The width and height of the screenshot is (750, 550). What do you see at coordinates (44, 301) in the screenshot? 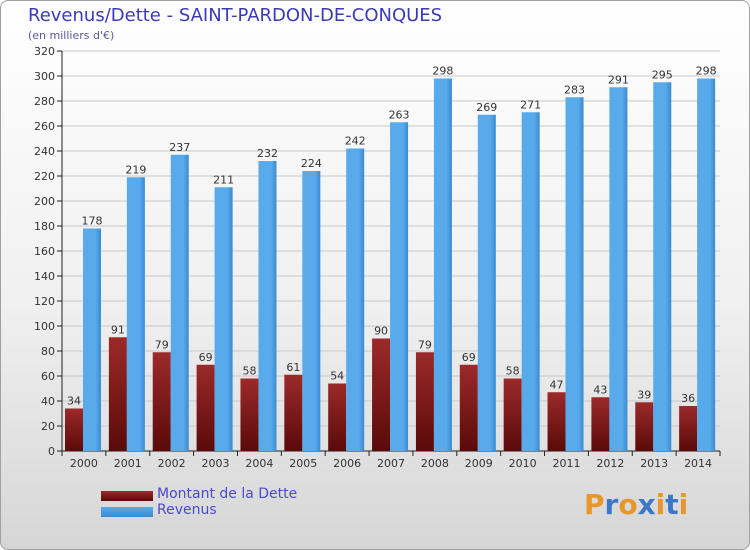
I see `y-tick-label: 120` at bounding box center [44, 301].